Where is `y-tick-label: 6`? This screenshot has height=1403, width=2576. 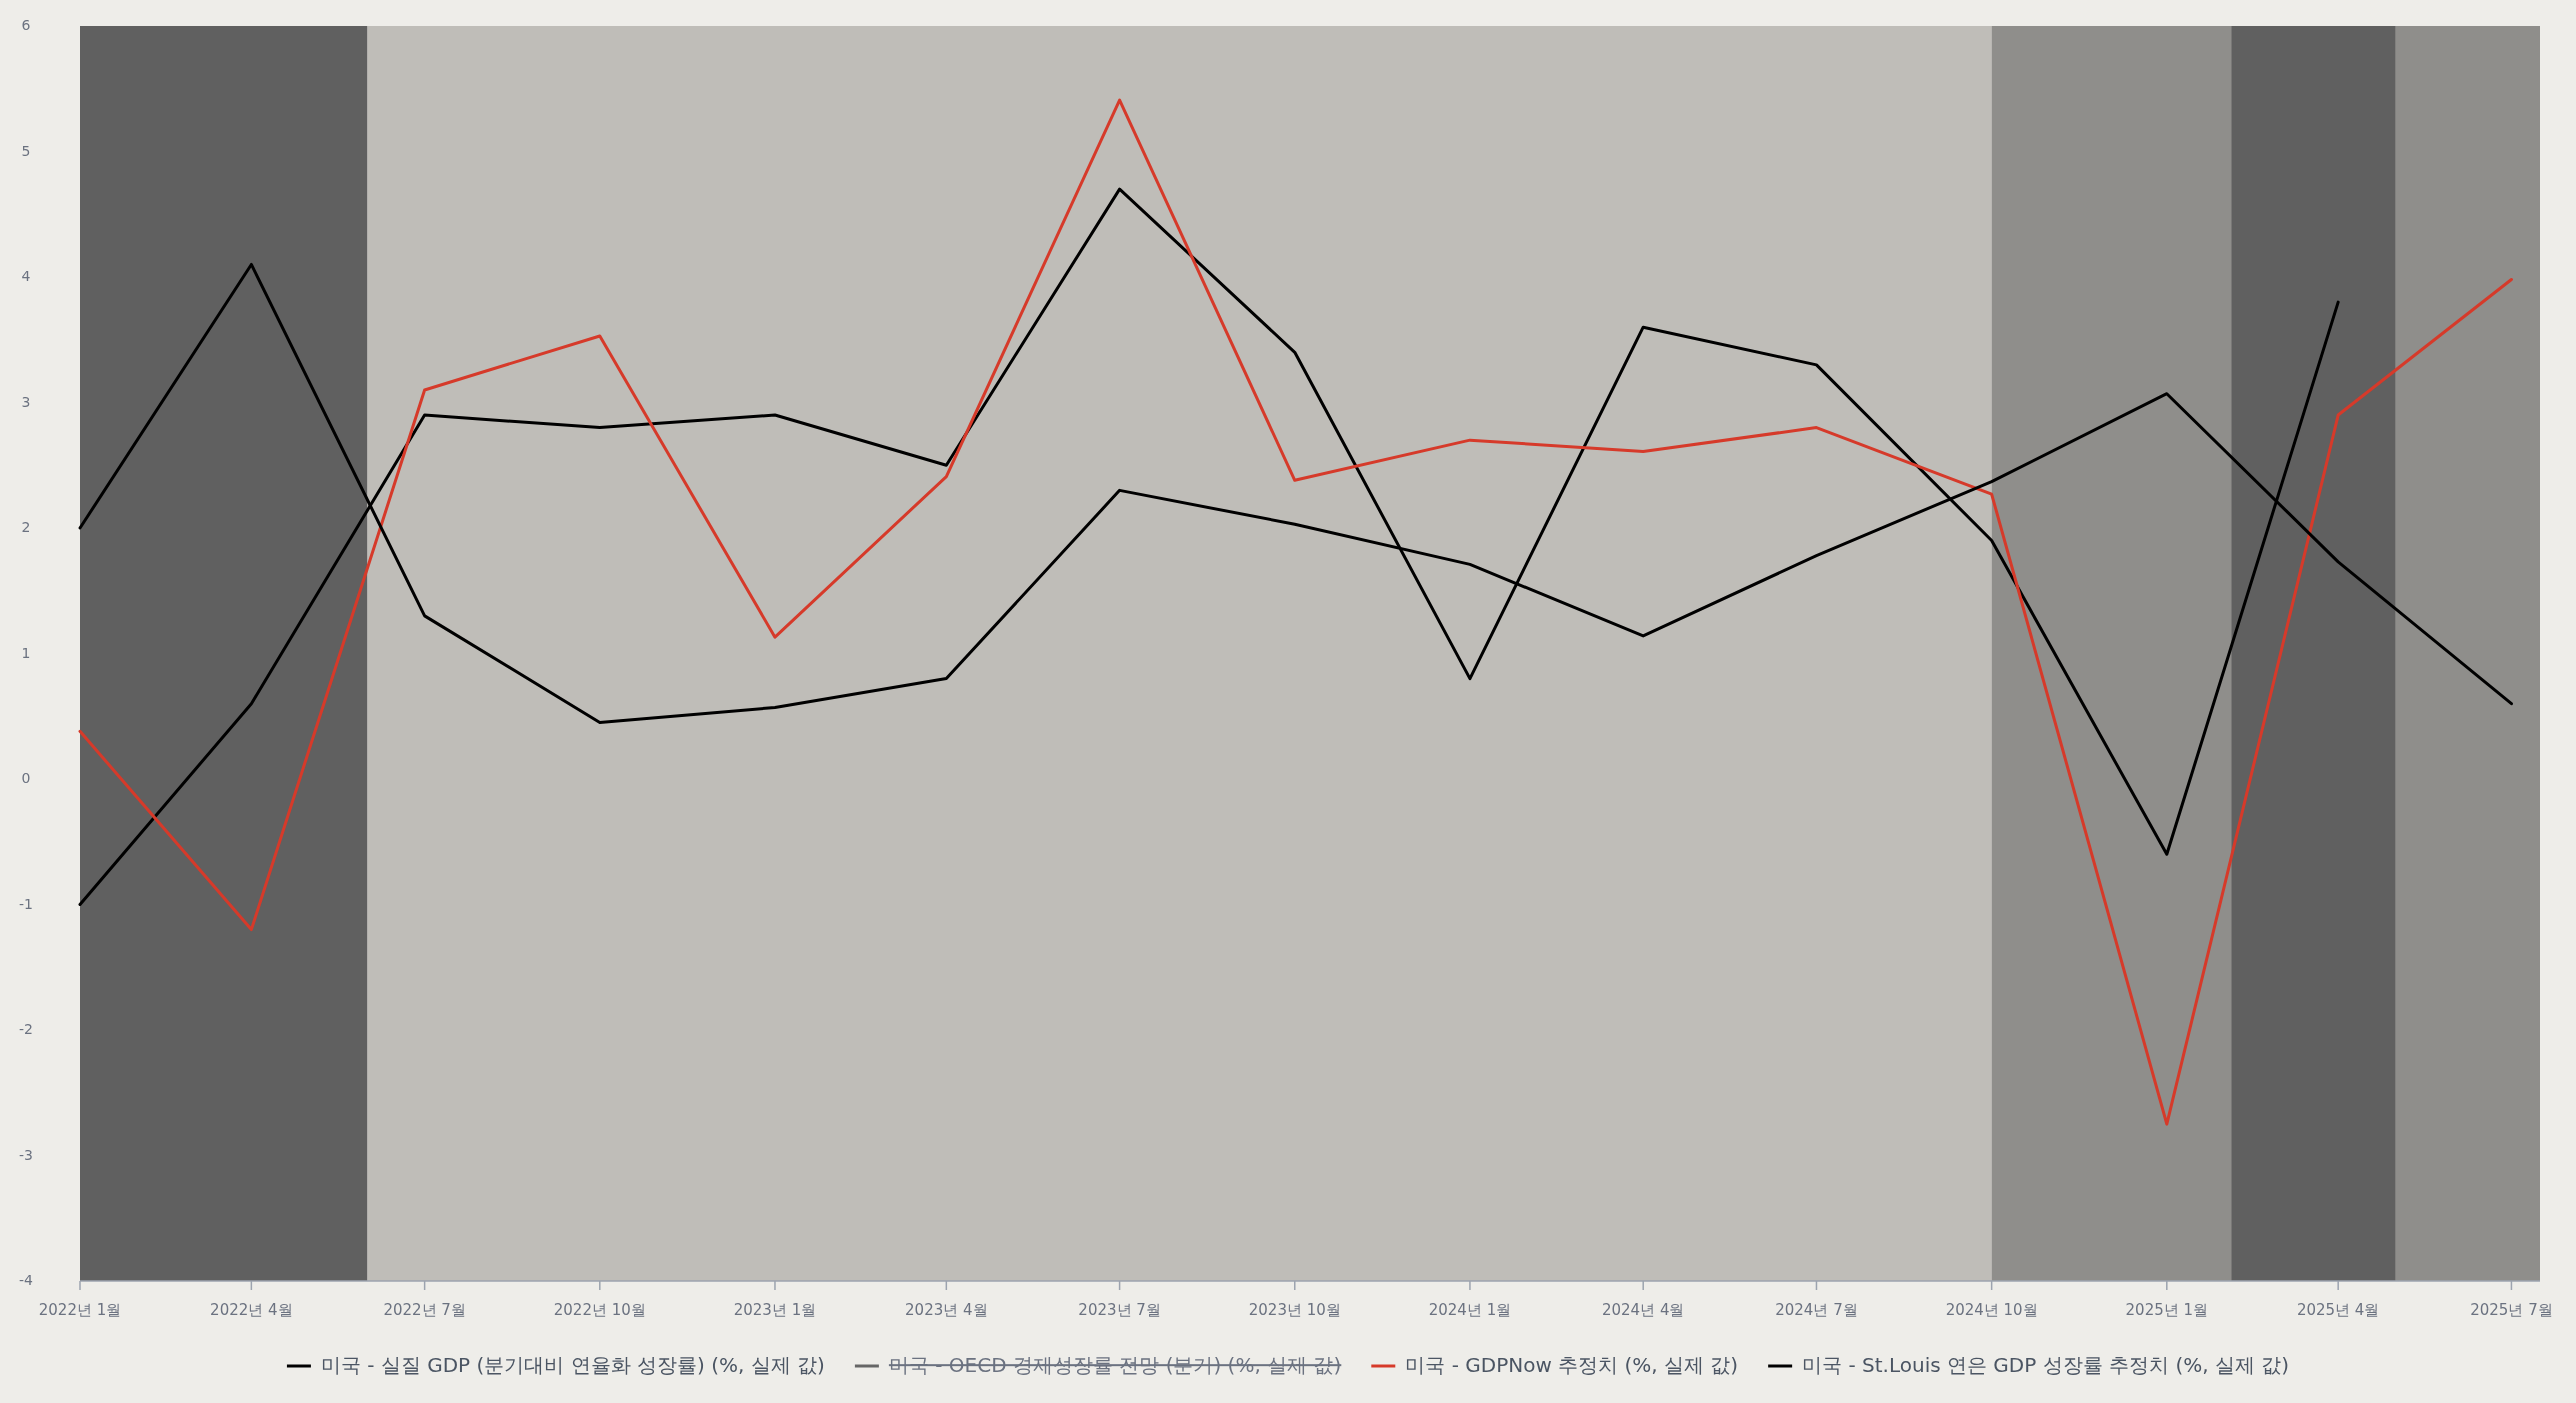 y-tick-label: 6 is located at coordinates (26, 25).